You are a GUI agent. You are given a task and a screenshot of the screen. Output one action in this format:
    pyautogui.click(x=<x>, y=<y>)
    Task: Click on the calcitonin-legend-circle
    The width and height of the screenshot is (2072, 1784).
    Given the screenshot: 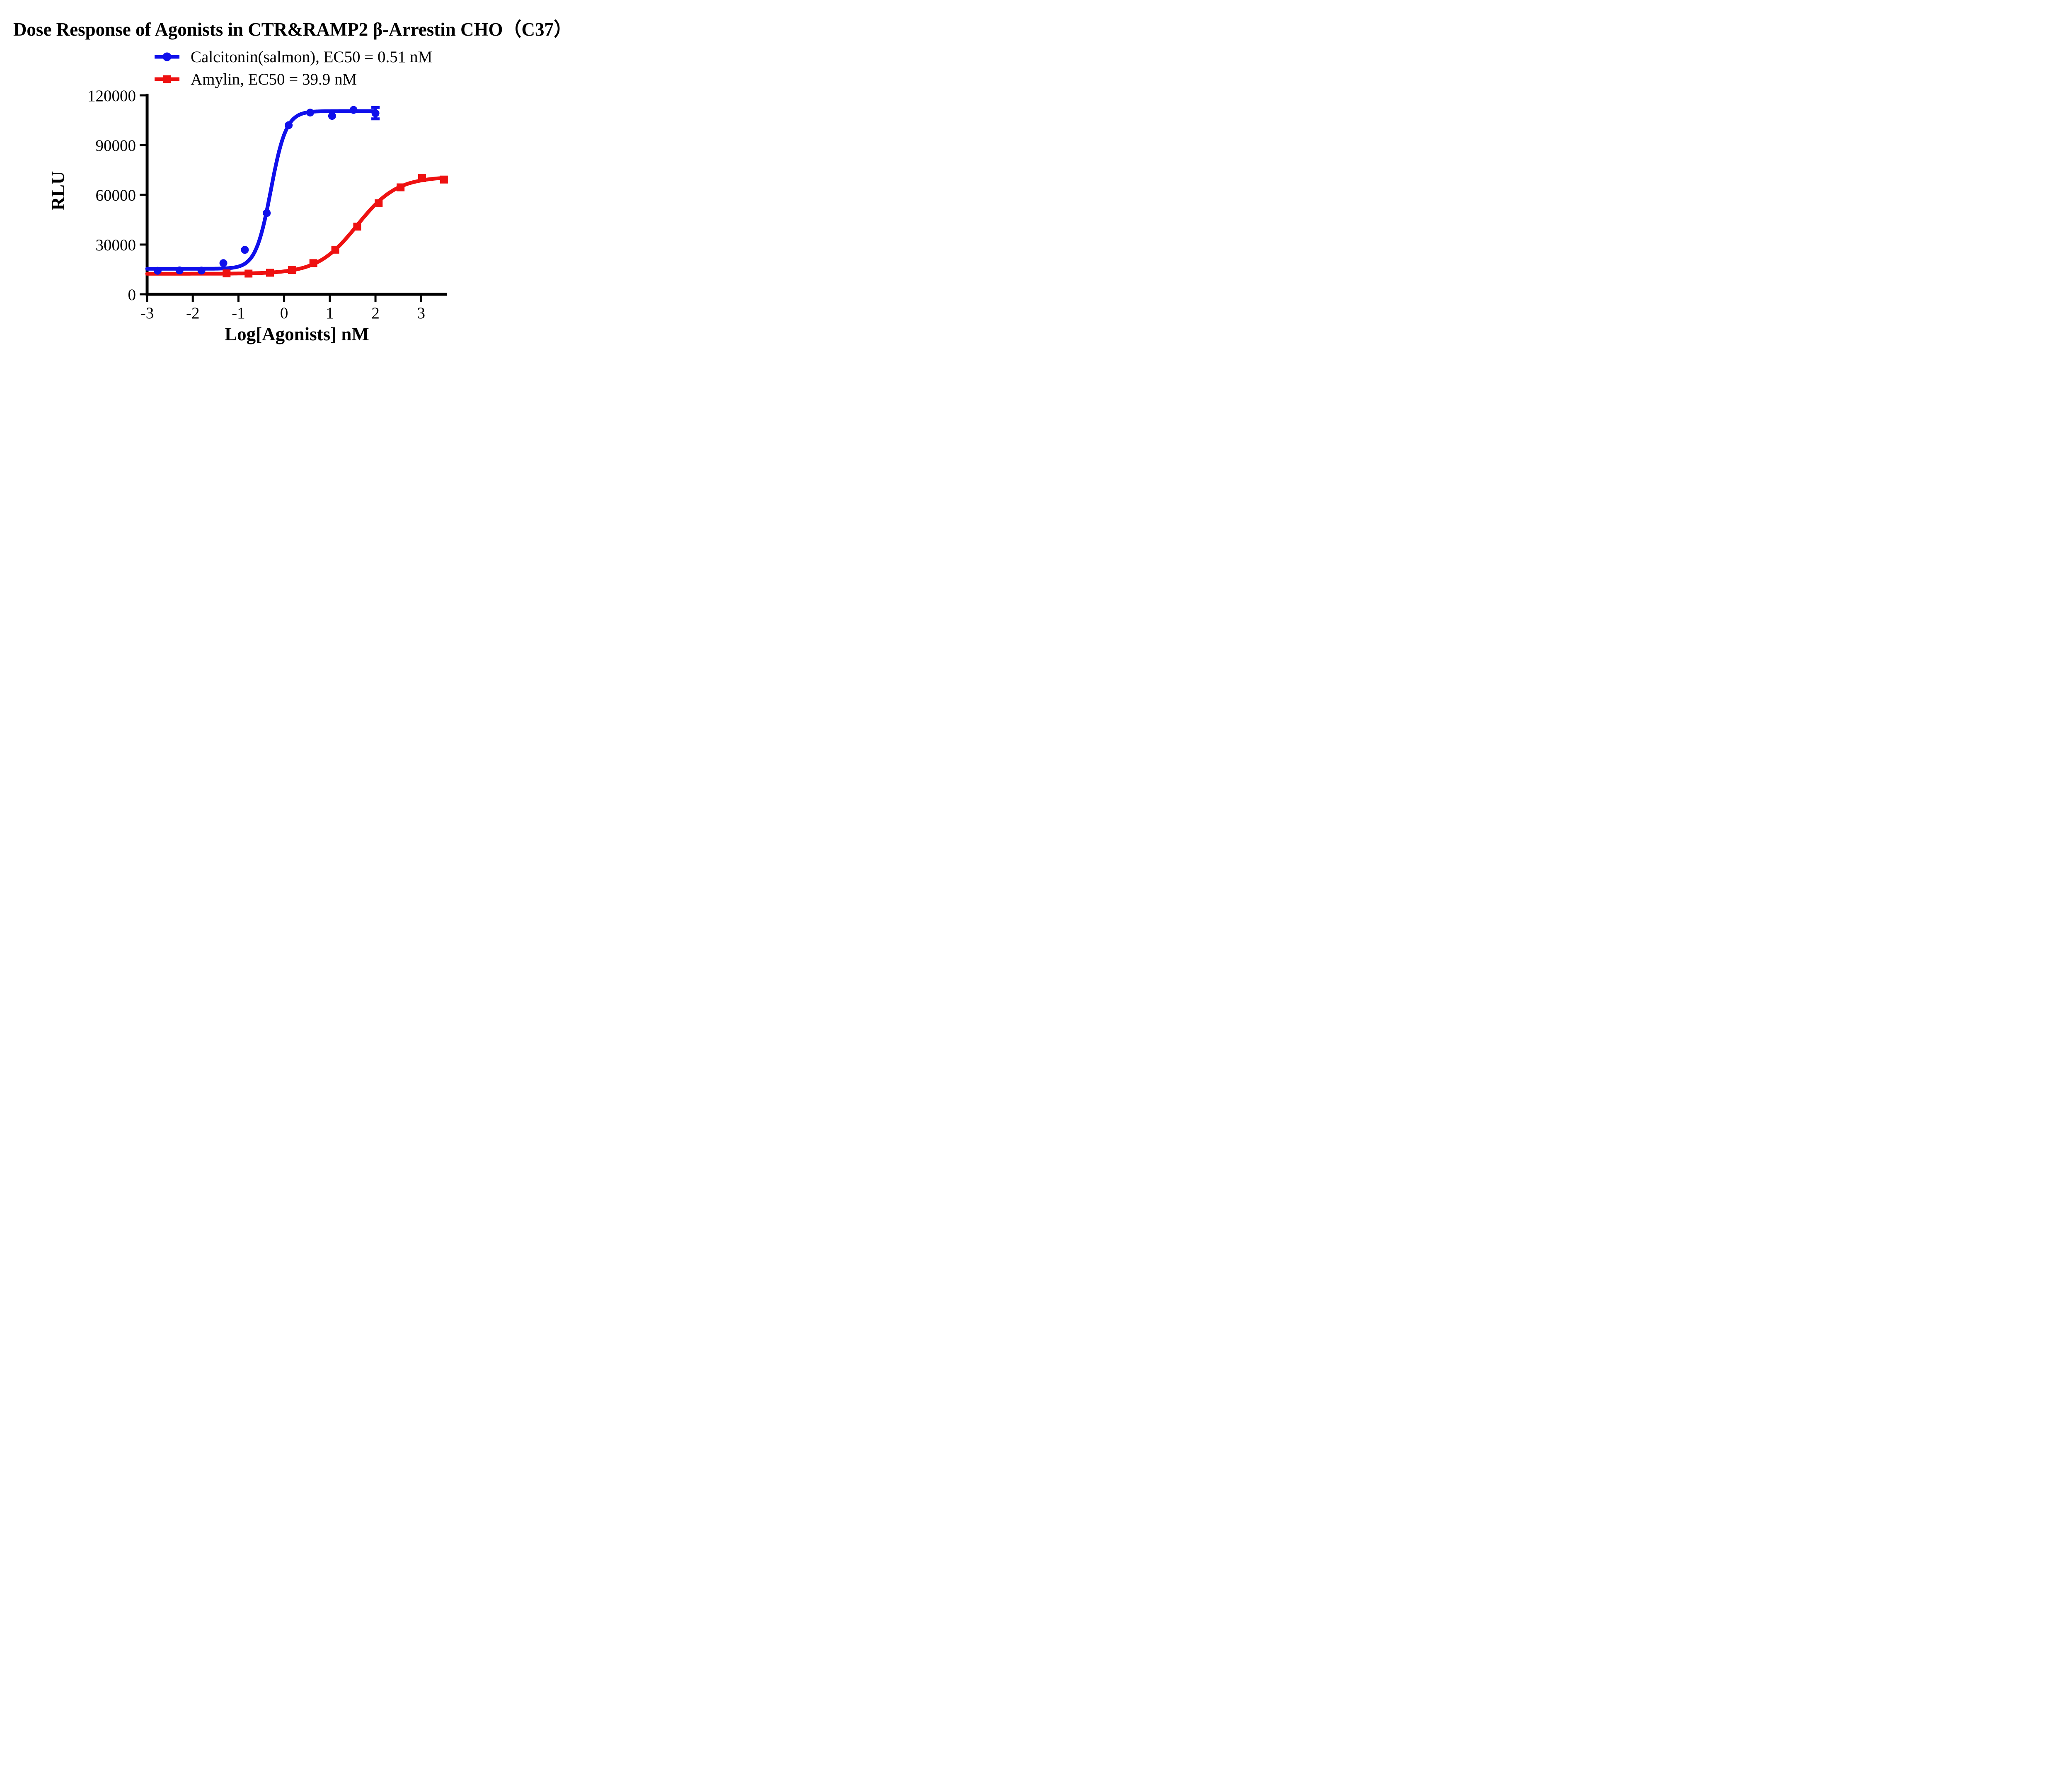 What is the action you would take?
    pyautogui.click(x=167, y=56)
    